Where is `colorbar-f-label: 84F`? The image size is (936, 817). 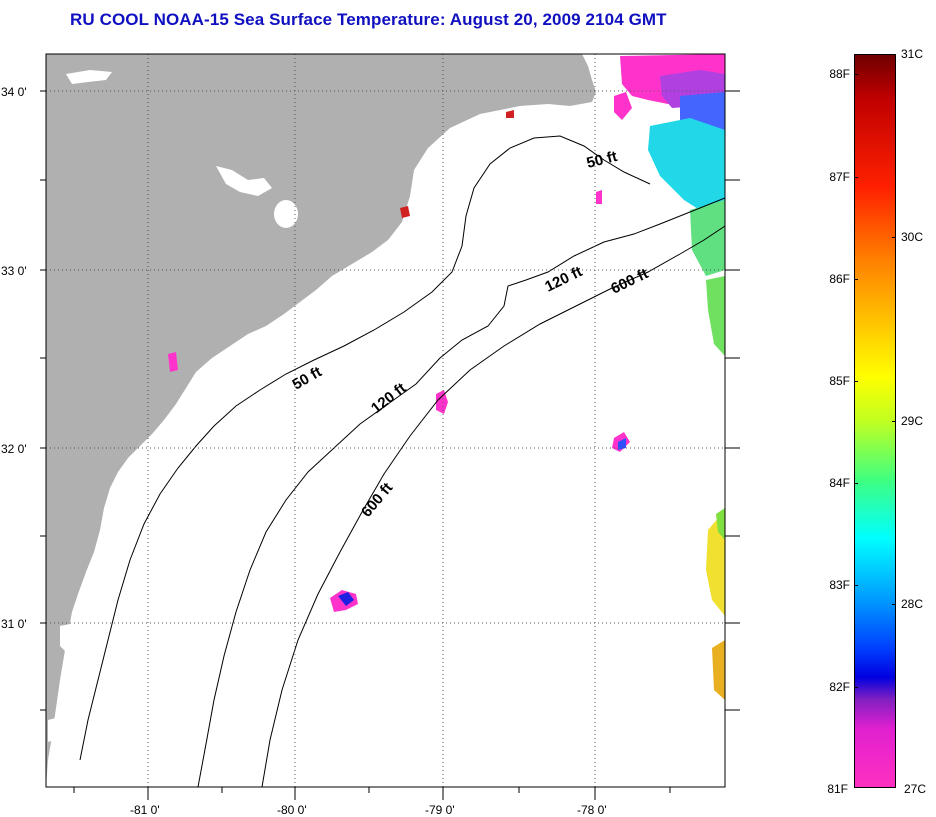 colorbar-f-label: 84F is located at coordinates (839, 483).